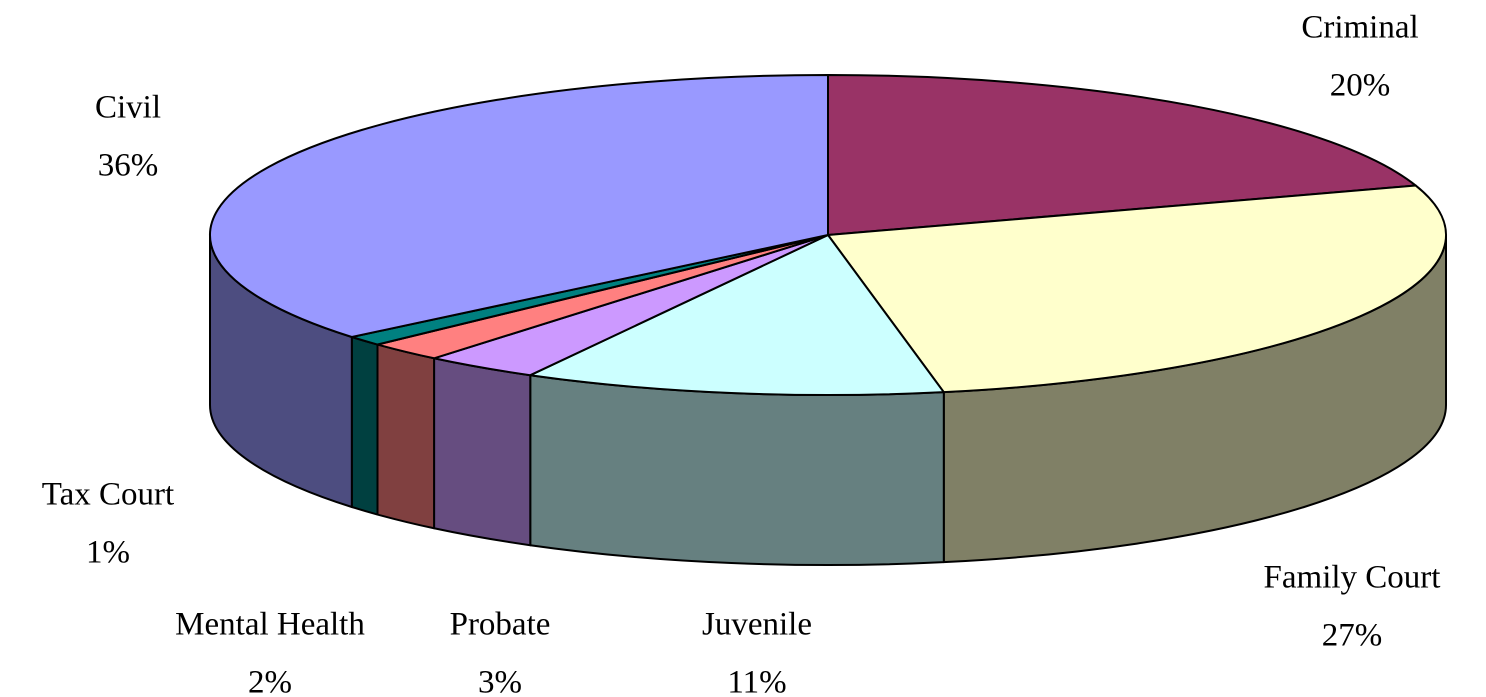 The height and width of the screenshot is (697, 1486). What do you see at coordinates (108, 495) in the screenshot?
I see `slice-label: Tax Court` at bounding box center [108, 495].